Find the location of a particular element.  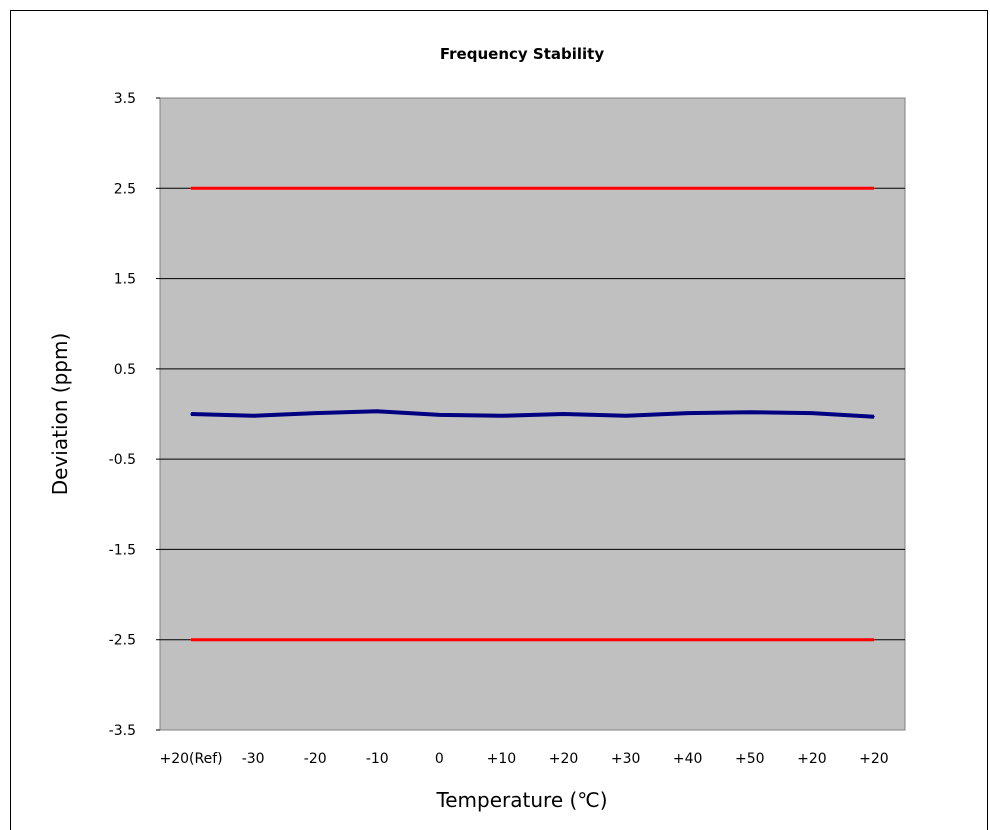

chart-title: Frequency Stability is located at coordinates (522, 54).